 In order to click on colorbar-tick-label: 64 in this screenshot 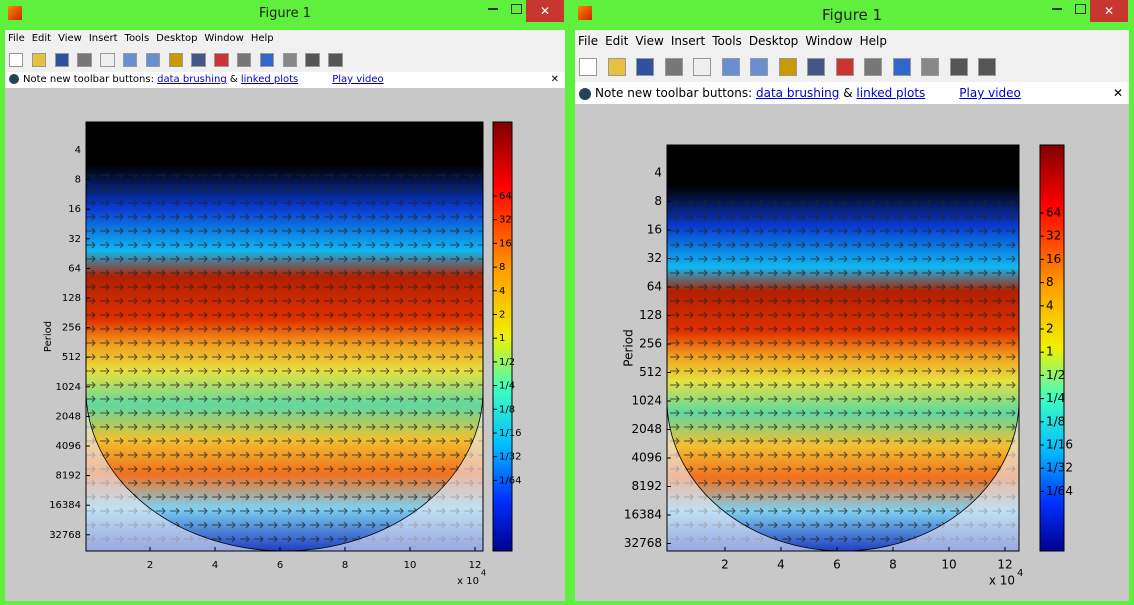, I will do `click(1053, 213)`.